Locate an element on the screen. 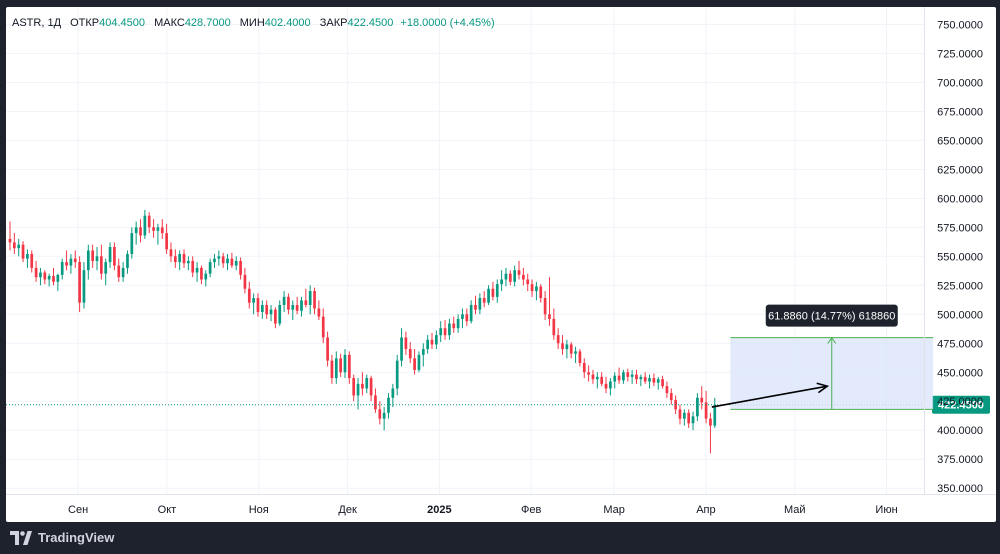  x-tick-label: Май is located at coordinates (795, 510).